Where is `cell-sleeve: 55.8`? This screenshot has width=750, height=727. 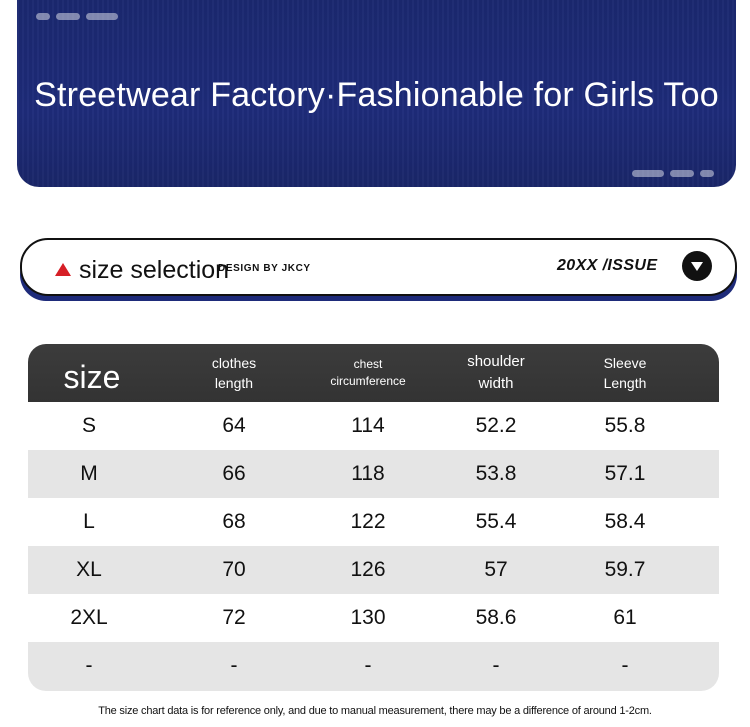 cell-sleeve: 55.8 is located at coordinates (625, 425).